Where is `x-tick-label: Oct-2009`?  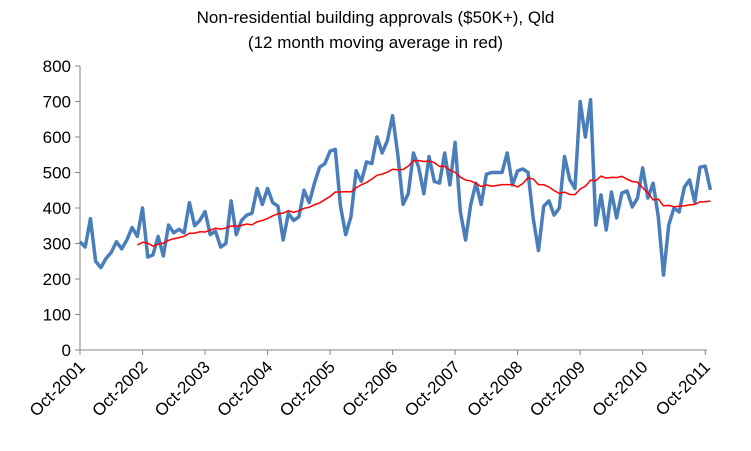 x-tick-label: Oct-2009 is located at coordinates (557, 388).